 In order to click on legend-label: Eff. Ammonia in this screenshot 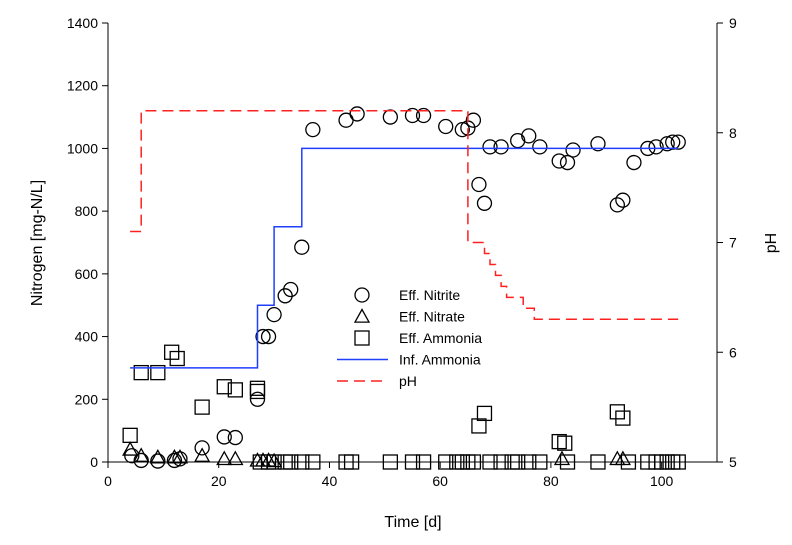, I will do `click(440, 338)`.